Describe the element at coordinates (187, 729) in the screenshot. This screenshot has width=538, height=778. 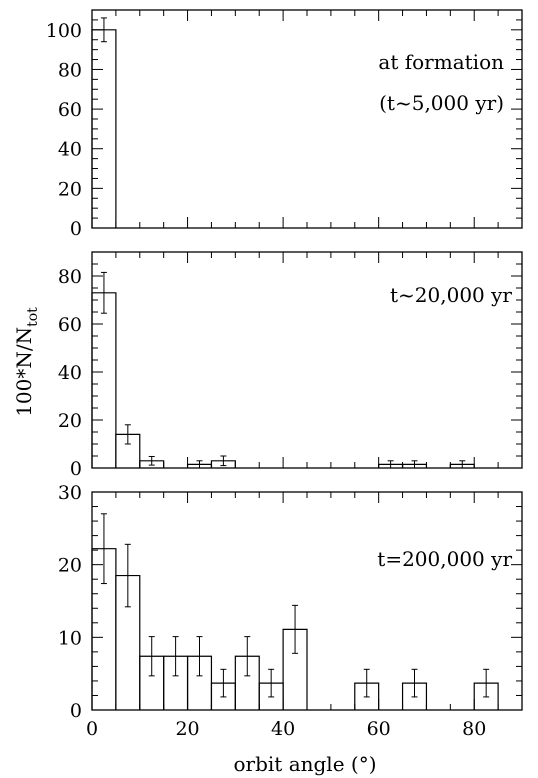
I see `x-tick-label: 20` at that location.